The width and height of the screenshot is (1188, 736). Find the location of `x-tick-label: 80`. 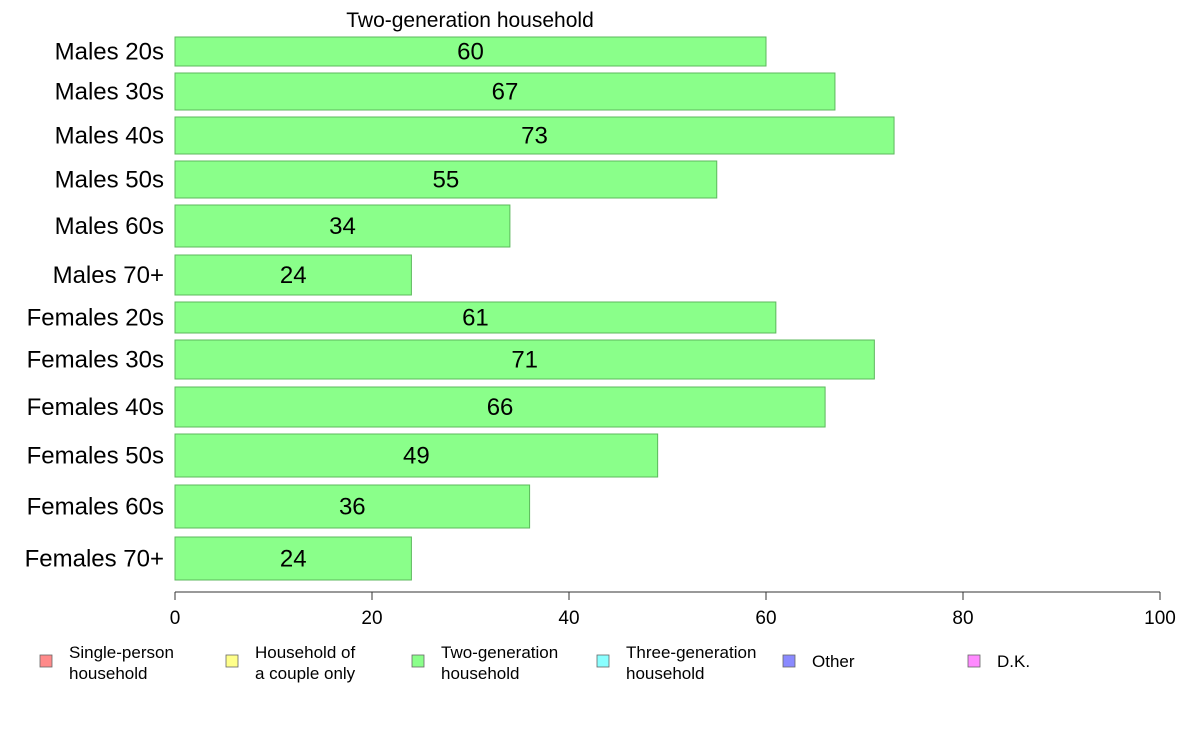

x-tick-label: 80 is located at coordinates (962, 618).